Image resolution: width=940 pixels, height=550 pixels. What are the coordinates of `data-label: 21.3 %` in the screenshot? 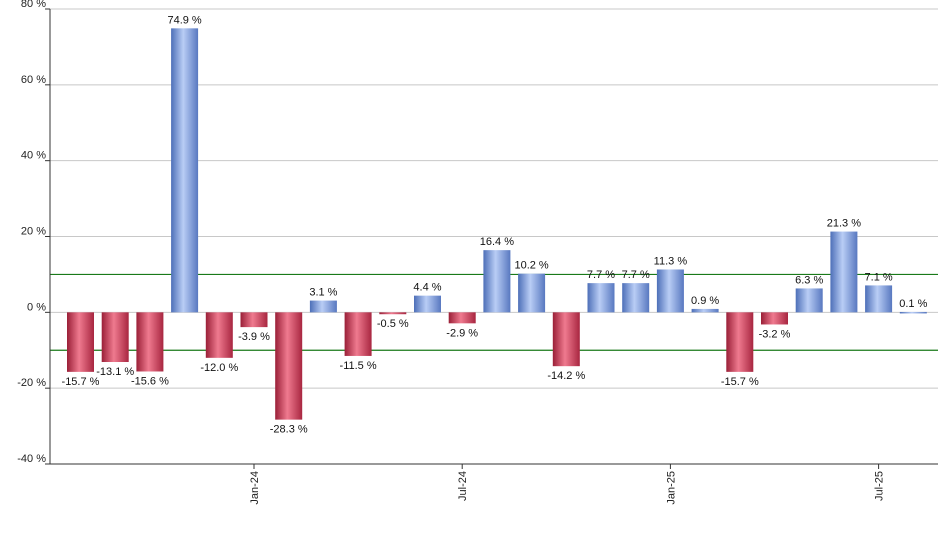 It's located at (844, 224).